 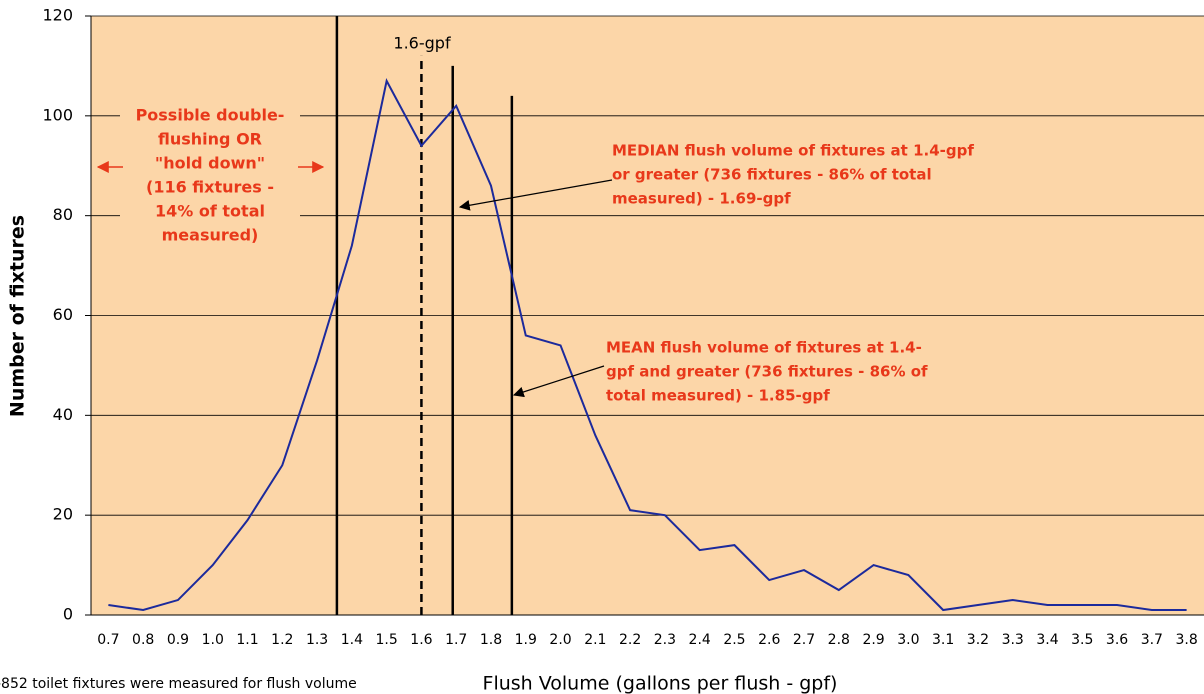 I want to click on annotation: (116 fixtures -, so click(x=210, y=187).